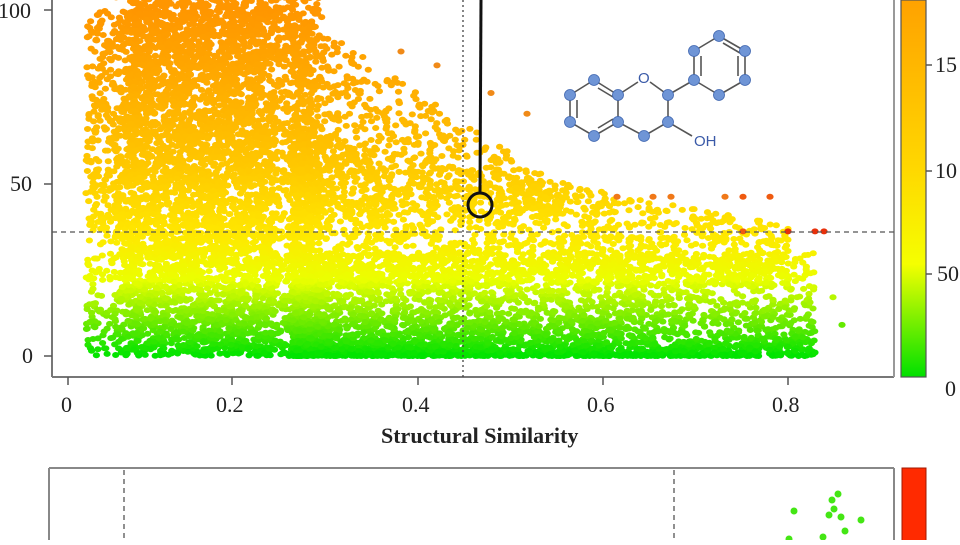  I want to click on colorbar-tick-10: 10, so click(946, 171).